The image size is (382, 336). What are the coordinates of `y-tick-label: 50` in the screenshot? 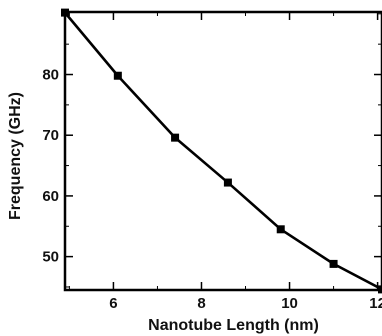 It's located at (50, 257).